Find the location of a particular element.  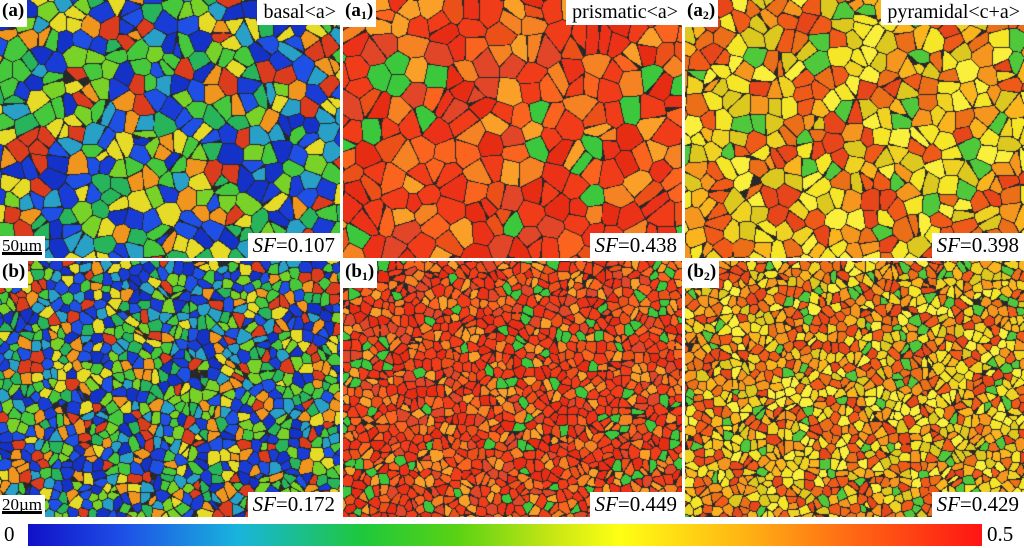

sf-label-b2: SF=0.429 is located at coordinates (977, 504).